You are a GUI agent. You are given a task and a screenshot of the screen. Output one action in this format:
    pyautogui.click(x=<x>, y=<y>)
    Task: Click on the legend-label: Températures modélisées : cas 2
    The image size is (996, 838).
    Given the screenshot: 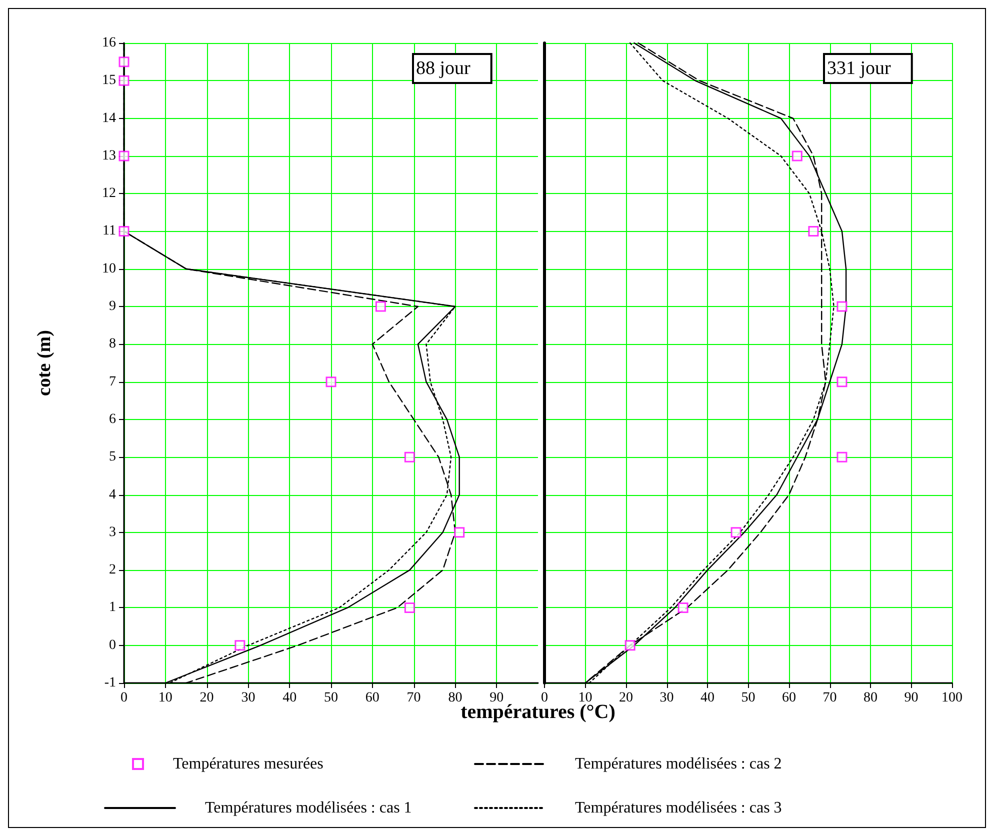 What is the action you would take?
    pyautogui.click(x=678, y=764)
    